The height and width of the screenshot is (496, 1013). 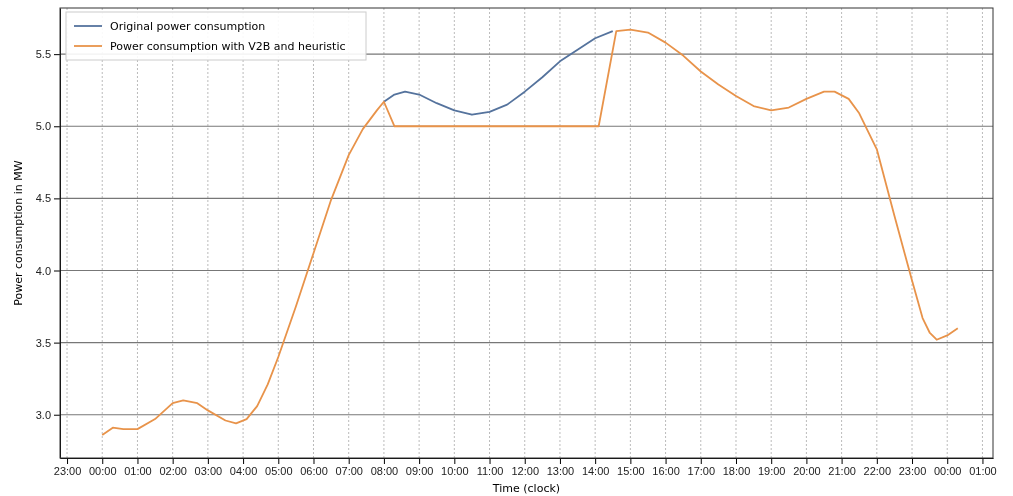 I want to click on x-tick-label: 17:00, so click(x=701, y=470).